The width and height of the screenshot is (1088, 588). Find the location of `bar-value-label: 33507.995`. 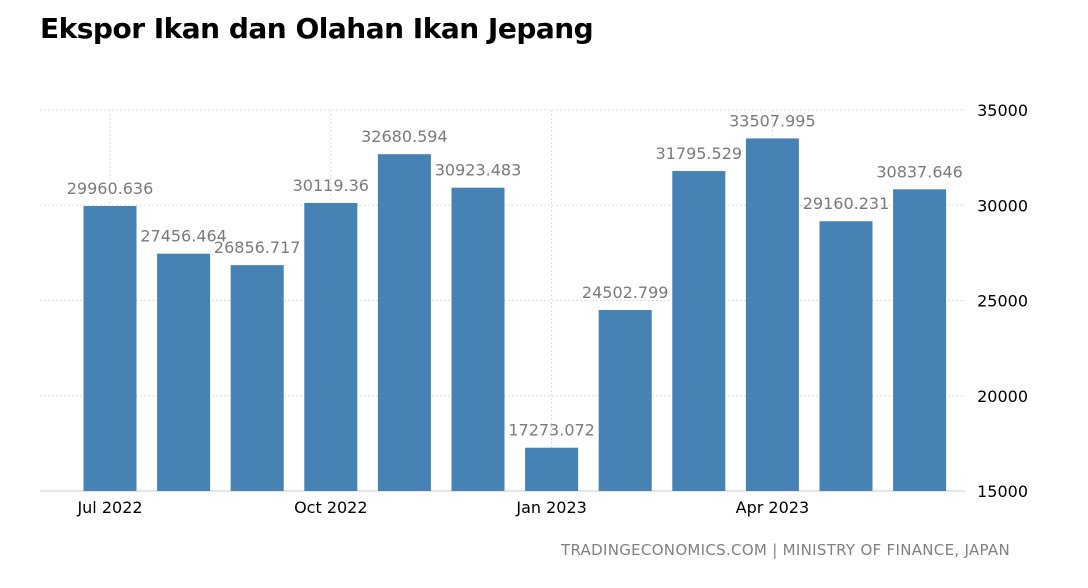

bar-value-label: 33507.995 is located at coordinates (772, 120).